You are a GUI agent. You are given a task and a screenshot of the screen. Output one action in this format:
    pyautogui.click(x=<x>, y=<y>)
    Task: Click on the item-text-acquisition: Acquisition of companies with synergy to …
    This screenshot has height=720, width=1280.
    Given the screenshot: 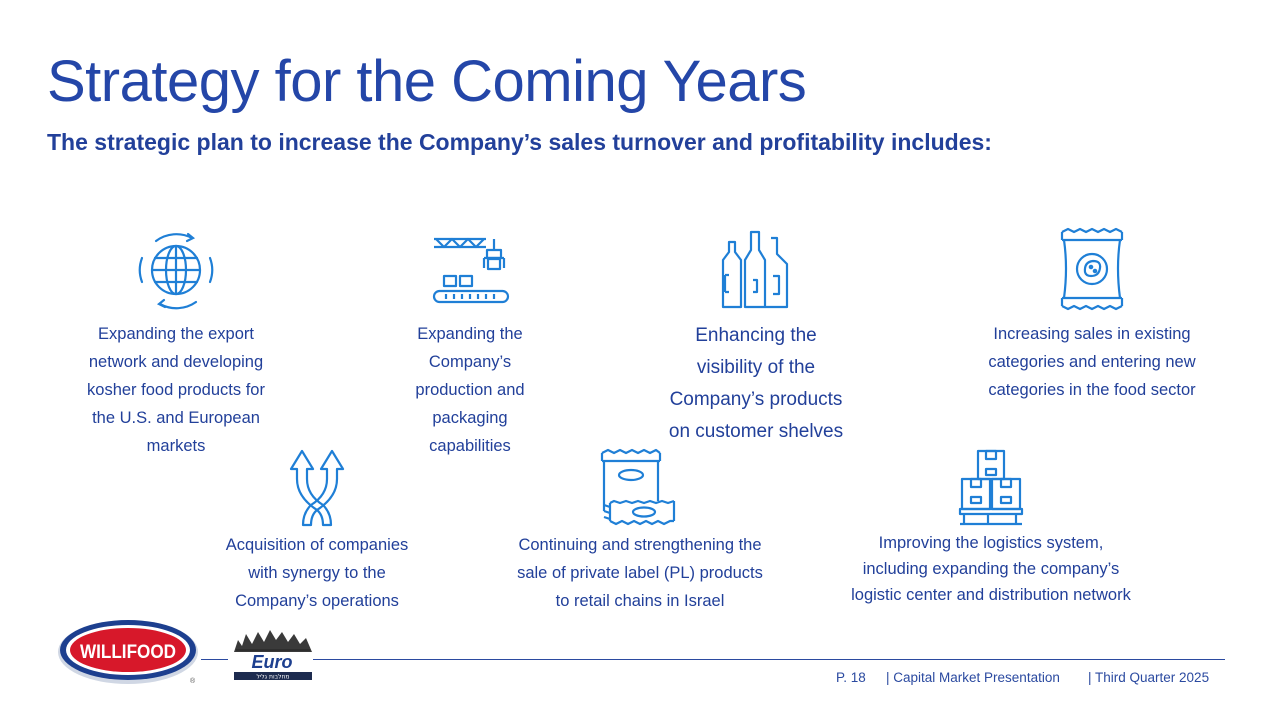 What is the action you would take?
    pyautogui.click(x=317, y=573)
    